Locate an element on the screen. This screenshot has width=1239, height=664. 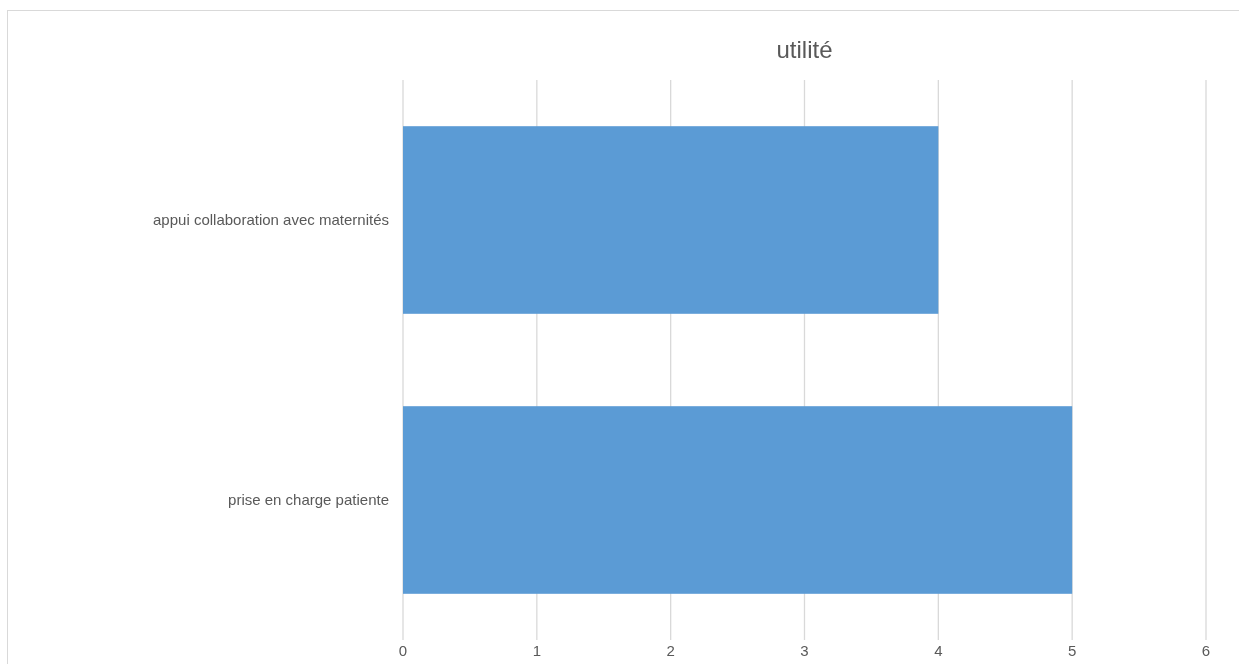
x-tick-label: 2 is located at coordinates (670, 650).